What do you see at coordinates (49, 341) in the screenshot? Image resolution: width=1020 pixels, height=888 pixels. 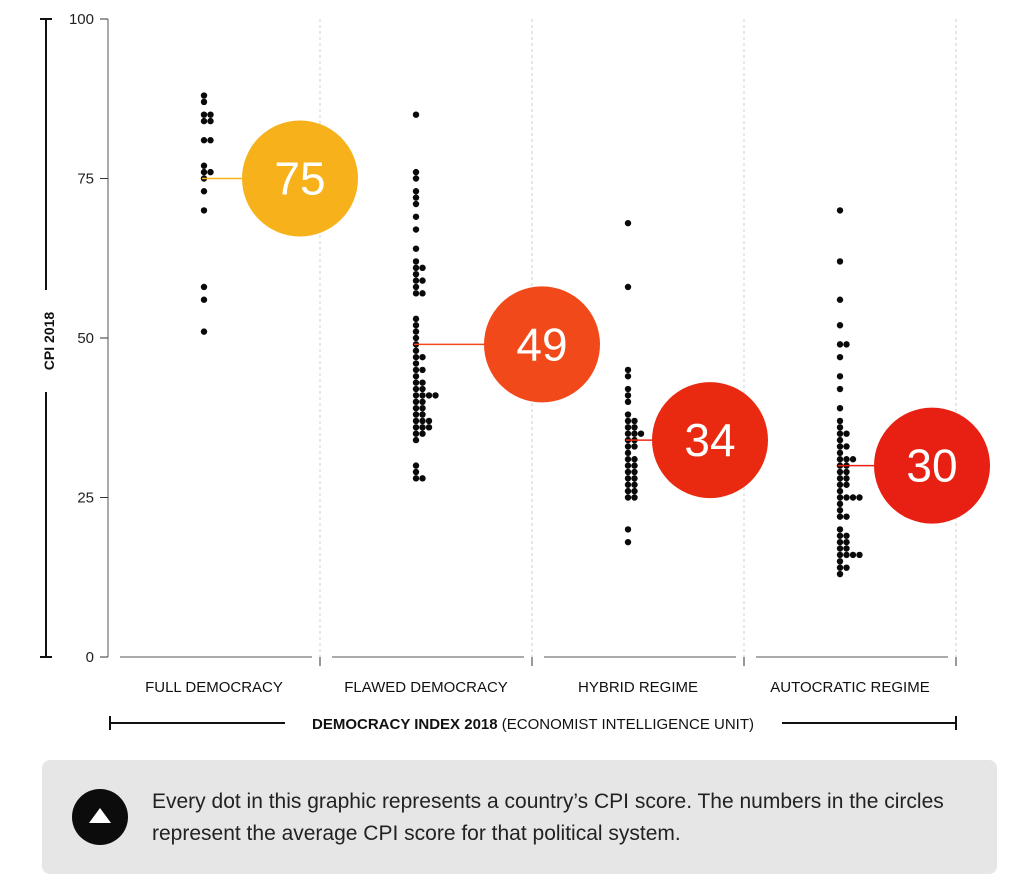 I see `y-axis-title: CPI 2018` at bounding box center [49, 341].